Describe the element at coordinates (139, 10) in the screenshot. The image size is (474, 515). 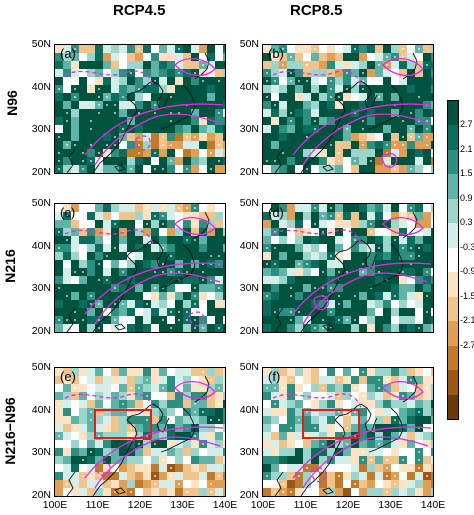
I see `column-title-rcp45: RCP4.5` at that location.